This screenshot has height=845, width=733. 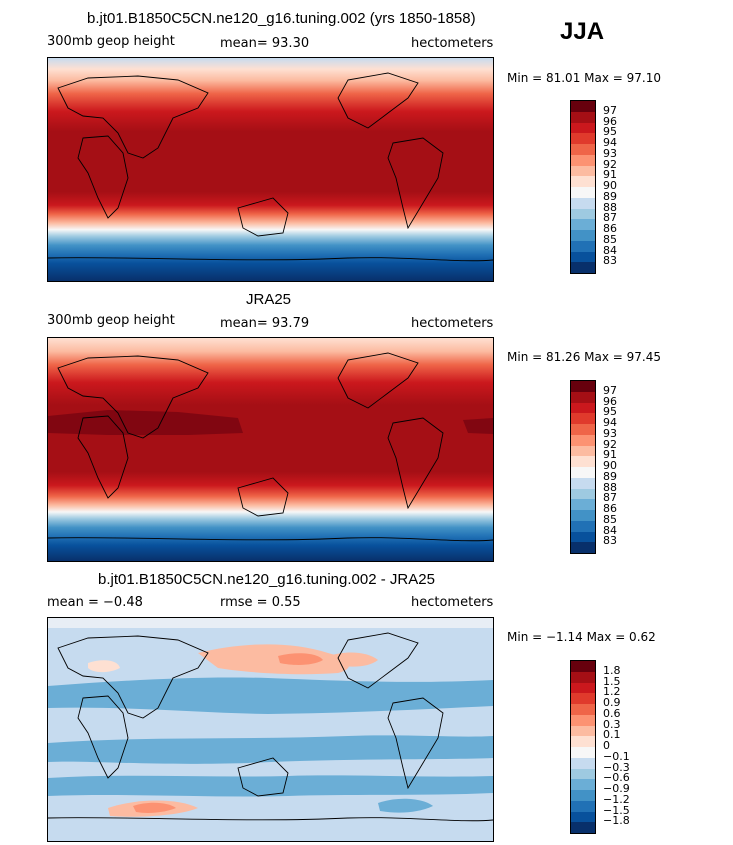 What do you see at coordinates (616, 778) in the screenshot?
I see `colorbar-tick-label: −0.6` at bounding box center [616, 778].